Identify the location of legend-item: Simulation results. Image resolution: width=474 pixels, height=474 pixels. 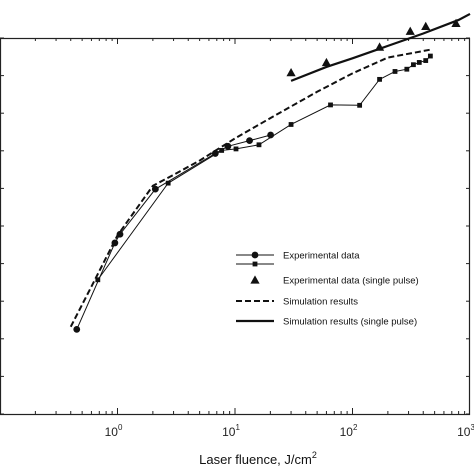
(297, 302).